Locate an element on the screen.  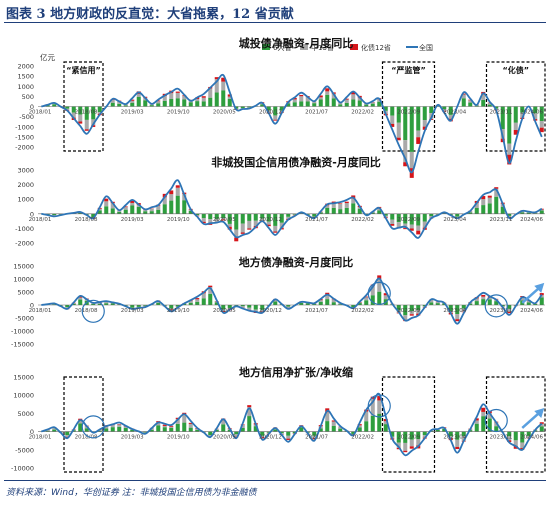
y-tick-label: 0 is located at coordinates (32, 432).